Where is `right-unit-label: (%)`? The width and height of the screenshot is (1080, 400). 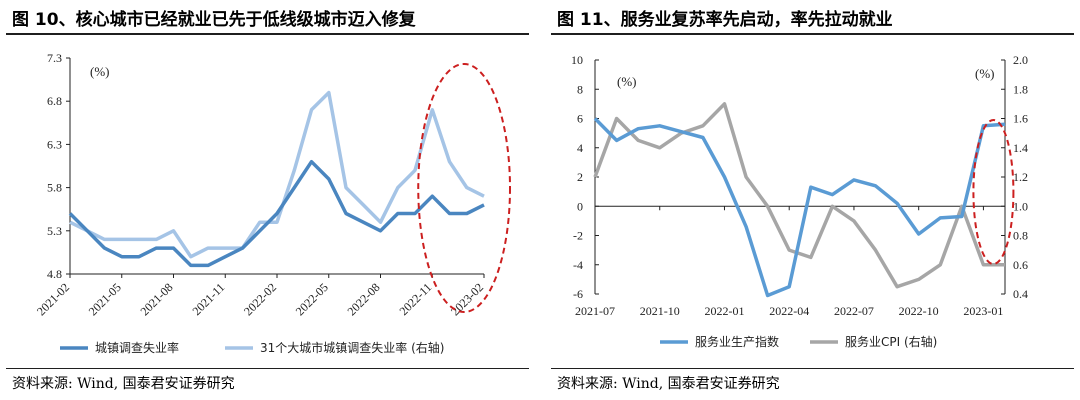 right-unit-label: (%) is located at coordinates (985, 73).